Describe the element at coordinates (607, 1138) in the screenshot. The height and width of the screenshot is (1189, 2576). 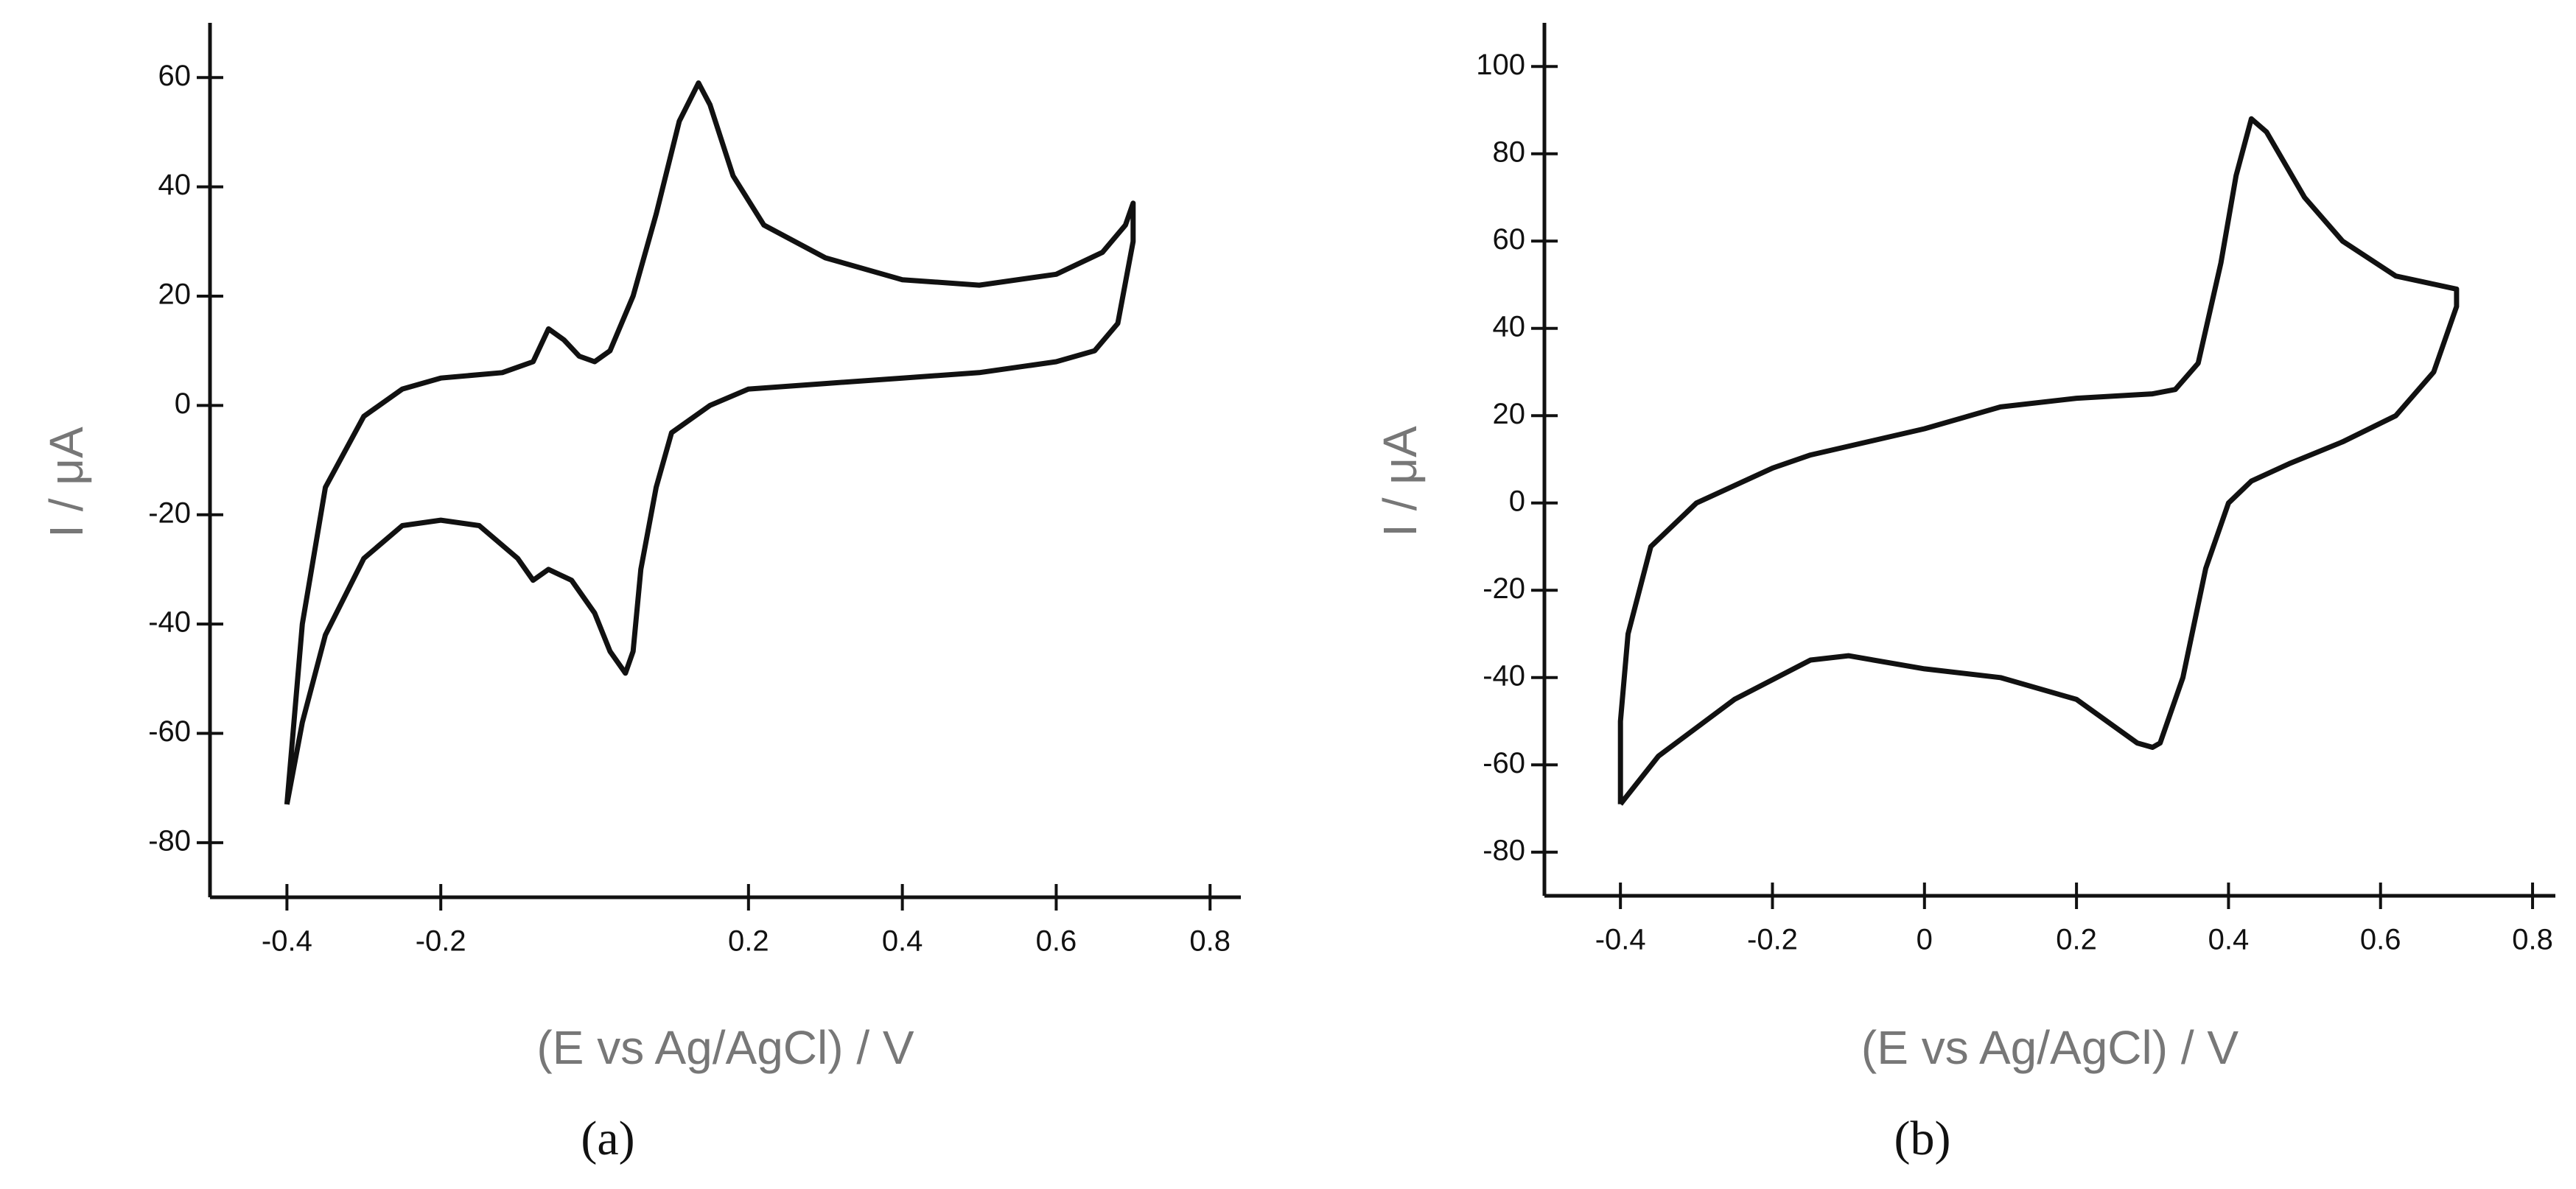
I see `panel-label: (a)` at that location.